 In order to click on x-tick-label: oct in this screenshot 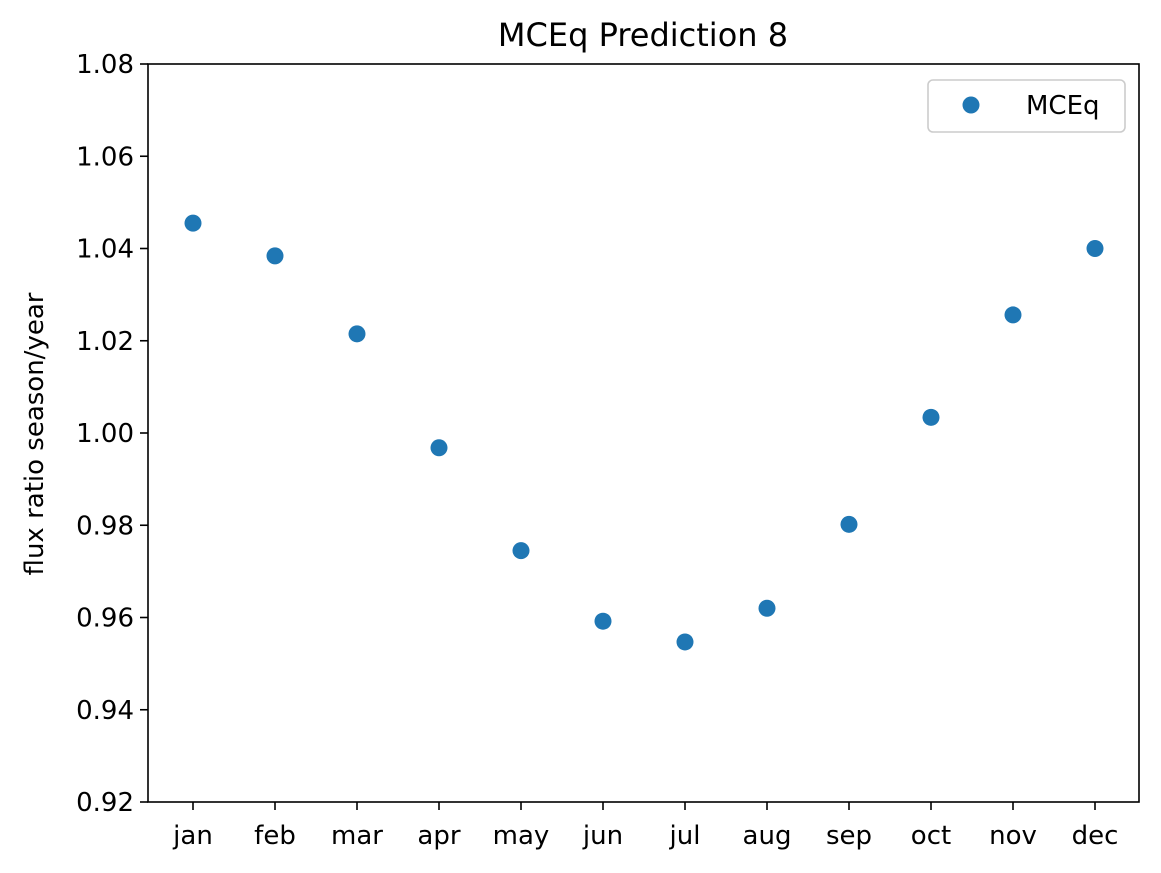, I will do `click(931, 836)`.